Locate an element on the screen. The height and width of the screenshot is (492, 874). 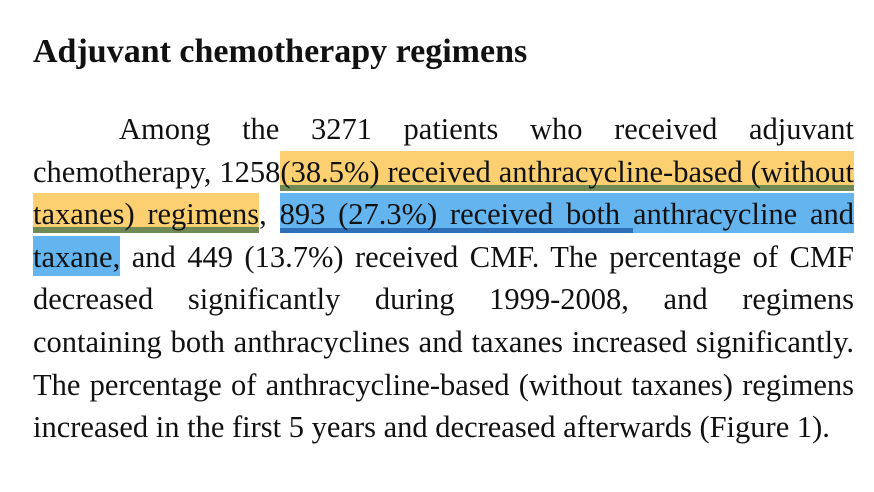
paragraph-text-comma: , is located at coordinates (269, 214).